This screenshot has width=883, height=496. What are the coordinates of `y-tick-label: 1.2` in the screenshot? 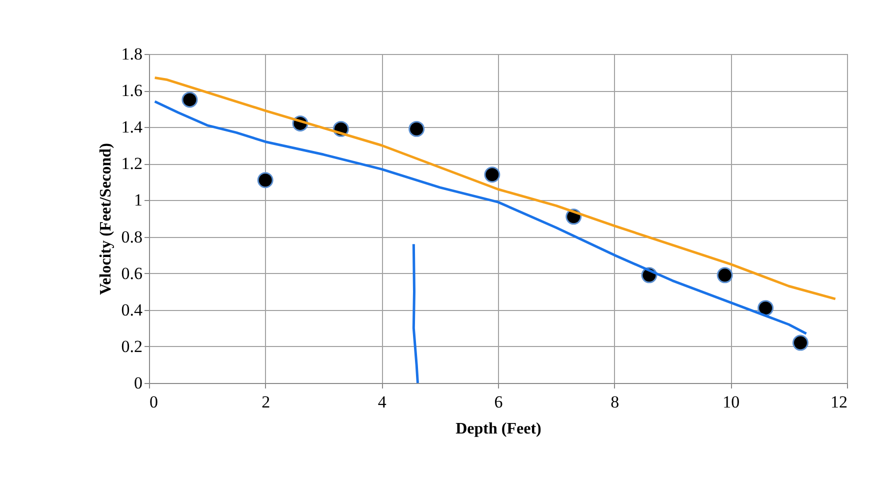 It's located at (131, 164).